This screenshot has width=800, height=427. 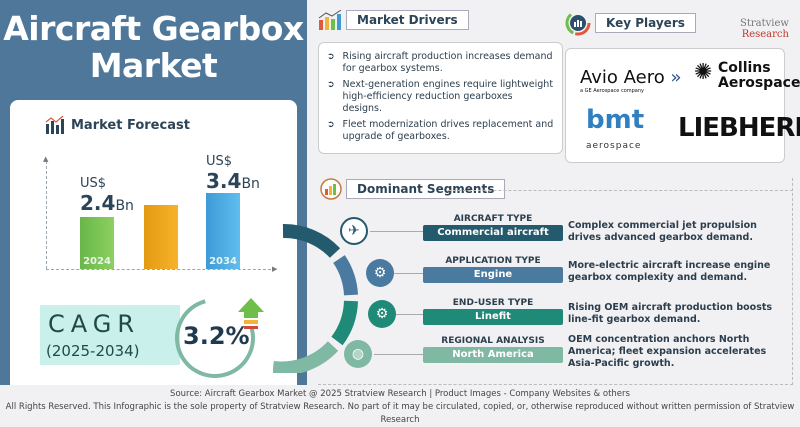 What do you see at coordinates (631, 80) in the screenshot?
I see `avio-aero-logo: Avio Aero » a GE Aerospace company` at bounding box center [631, 80].